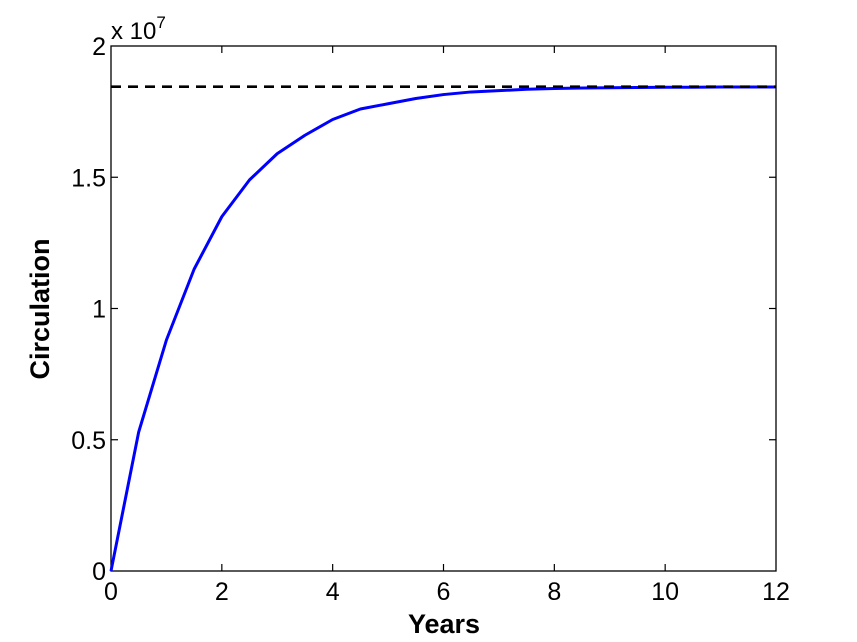  Describe the element at coordinates (99, 310) in the screenshot. I see `y-tick-label: 1` at that location.